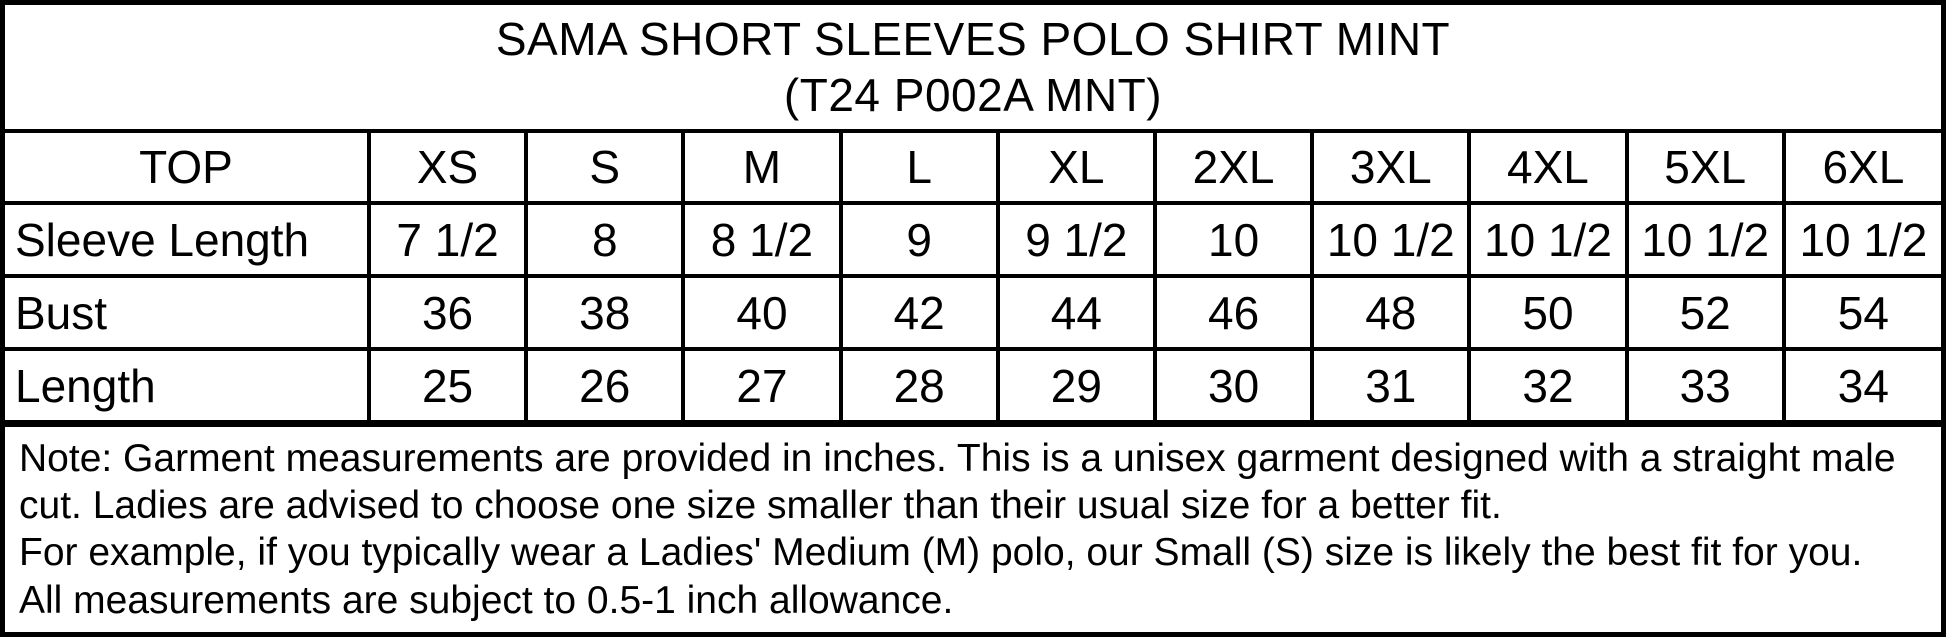 The image size is (1946, 637). What do you see at coordinates (606, 388) in the screenshot?
I see `value-cell: 26` at bounding box center [606, 388].